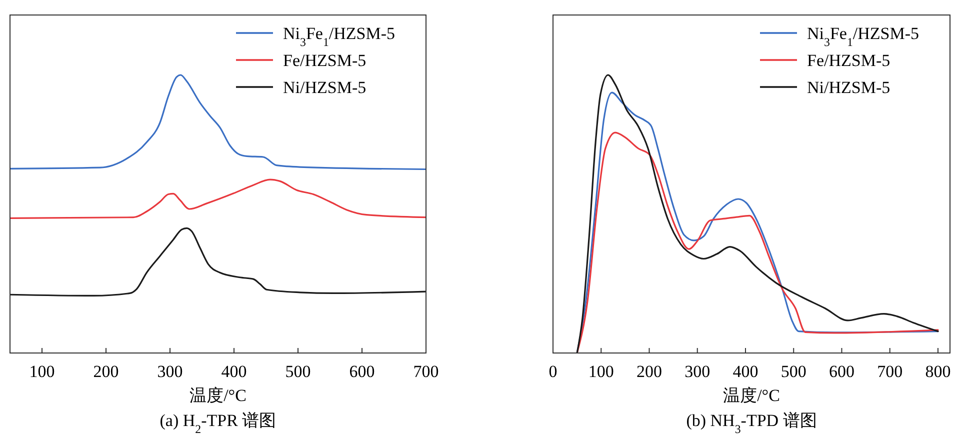 This screenshot has height=435, width=959. What do you see at coordinates (218, 423) in the screenshot?
I see `text: (a) H$_{2}$-TPR 谱图` at bounding box center [218, 423].